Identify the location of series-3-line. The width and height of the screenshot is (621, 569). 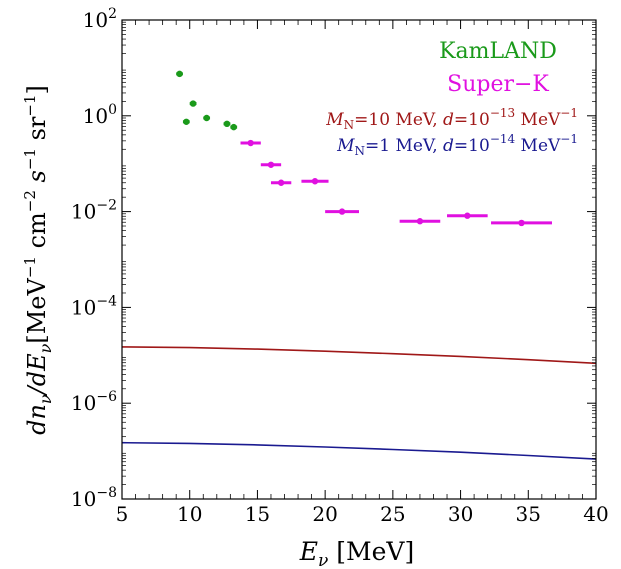
(359, 450).